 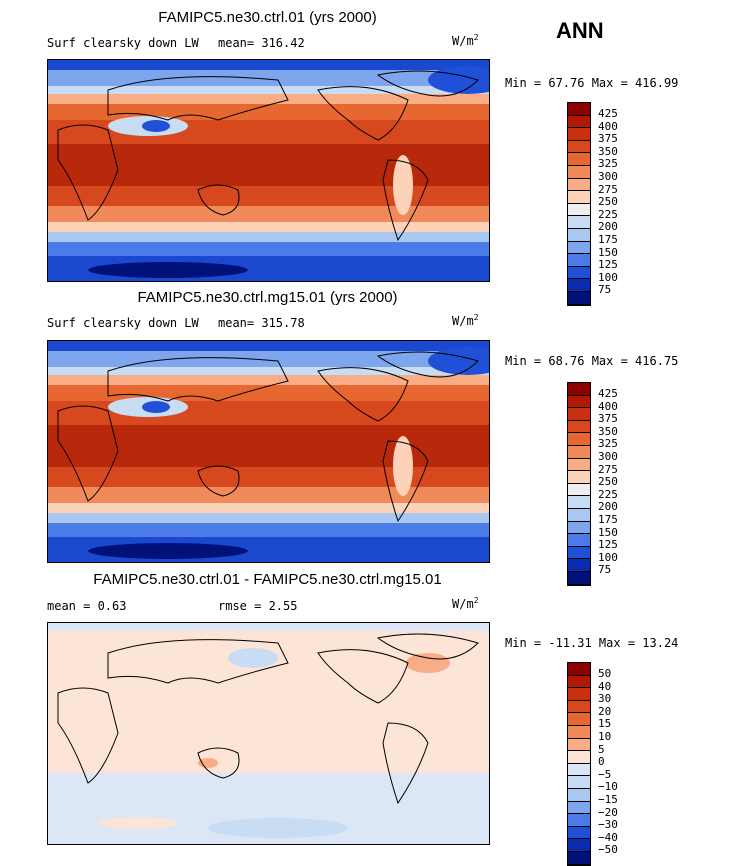 What do you see at coordinates (608, 799) in the screenshot?
I see `colorbar-label: −15` at bounding box center [608, 799].